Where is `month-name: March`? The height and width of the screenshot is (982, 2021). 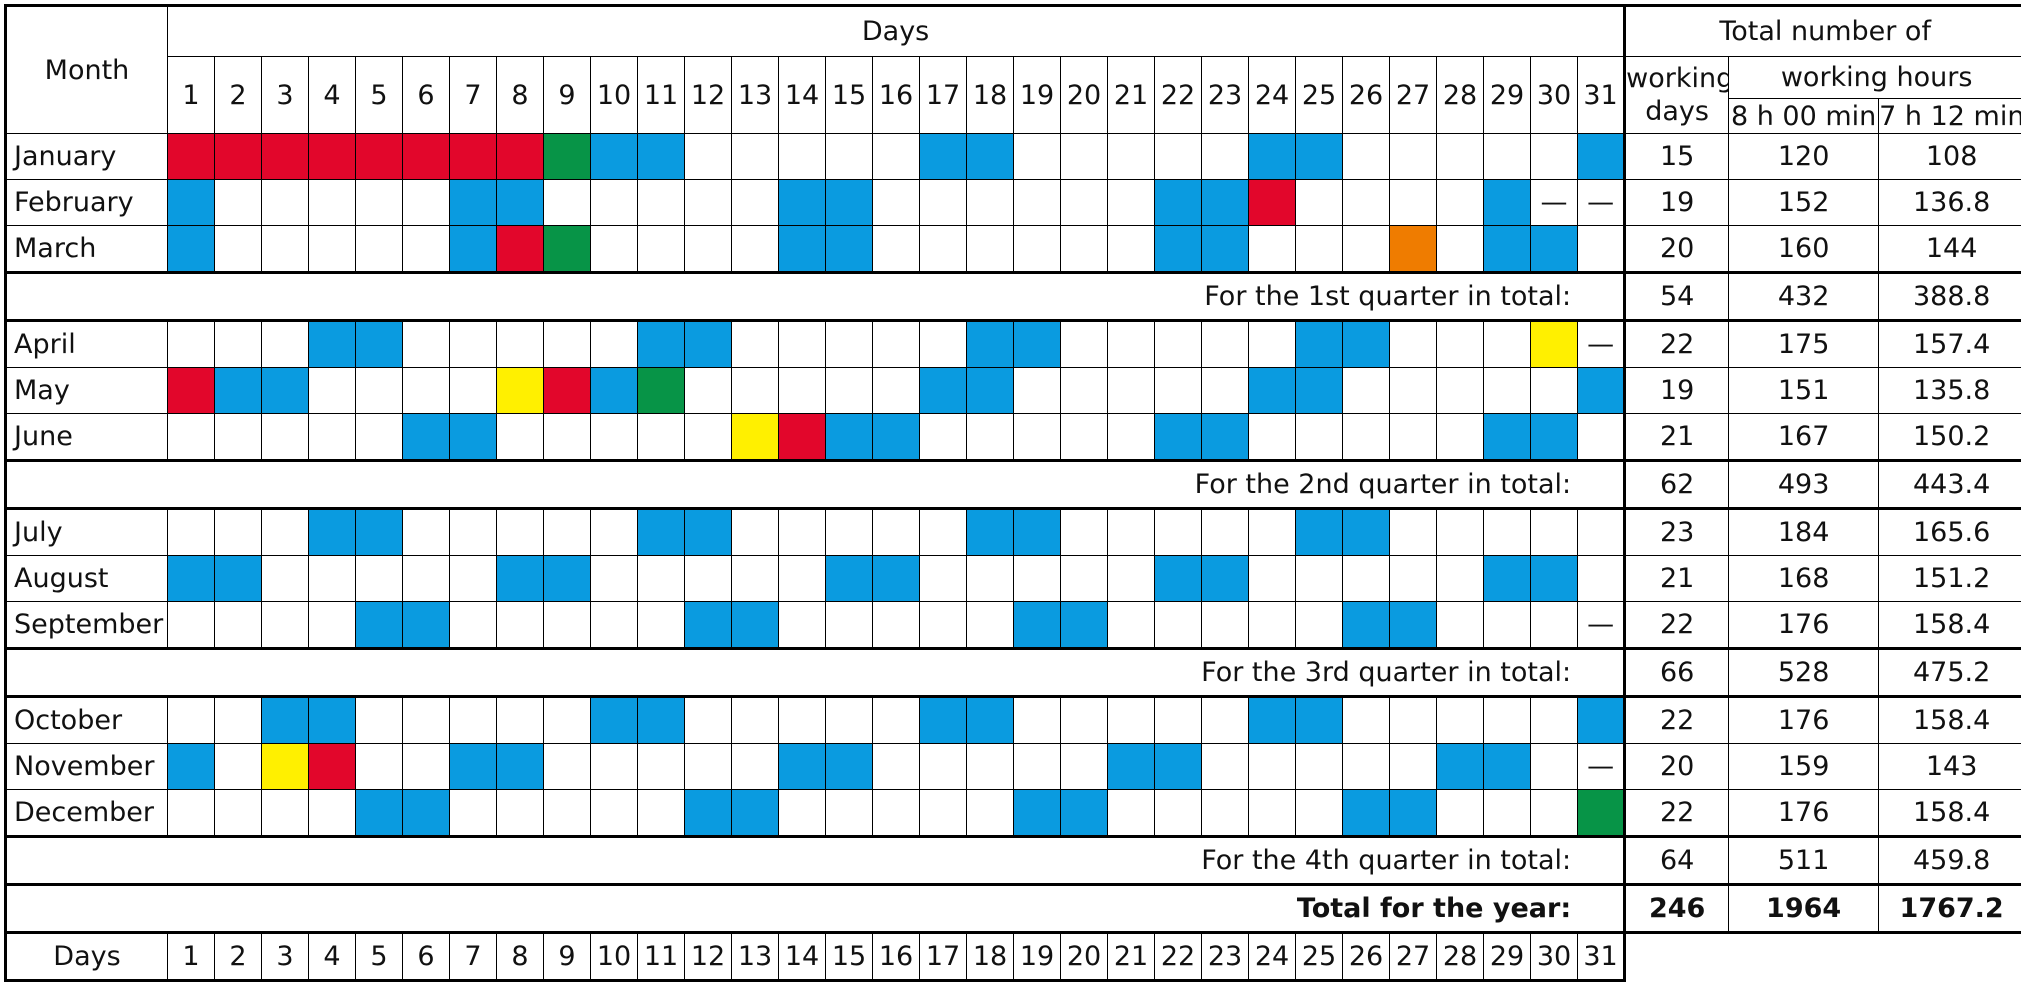 month-name: March is located at coordinates (86, 249).